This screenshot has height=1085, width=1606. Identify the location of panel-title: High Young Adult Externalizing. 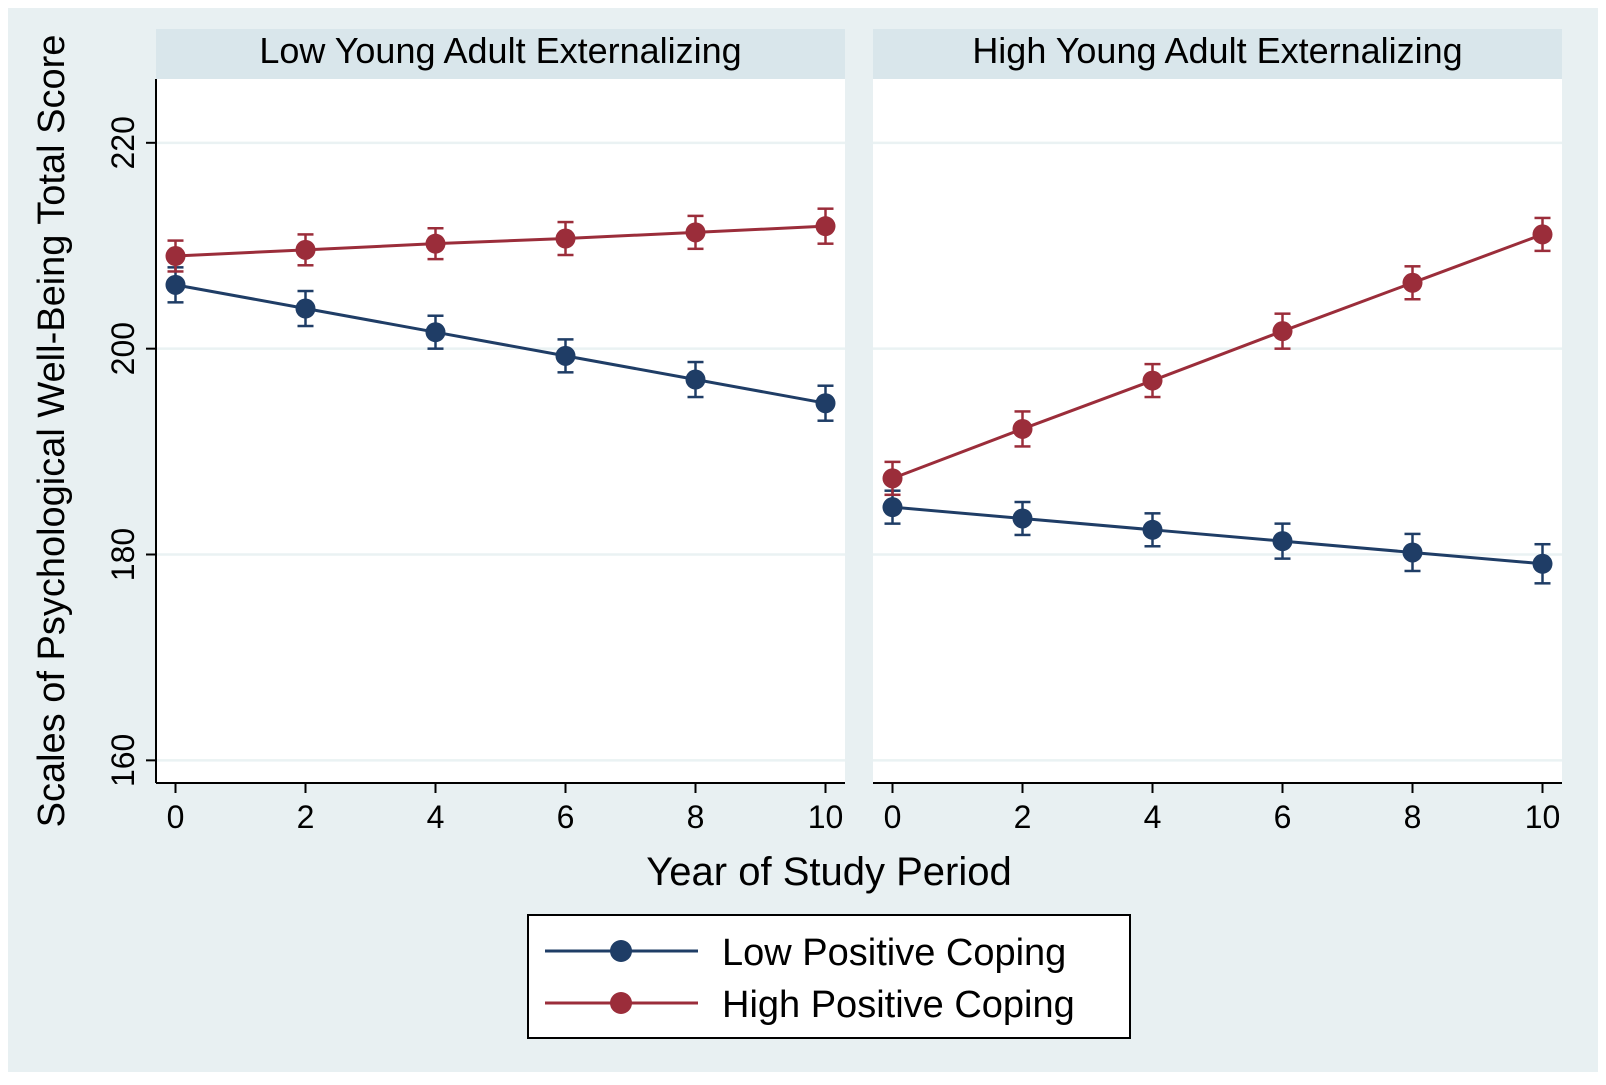
(1217, 50).